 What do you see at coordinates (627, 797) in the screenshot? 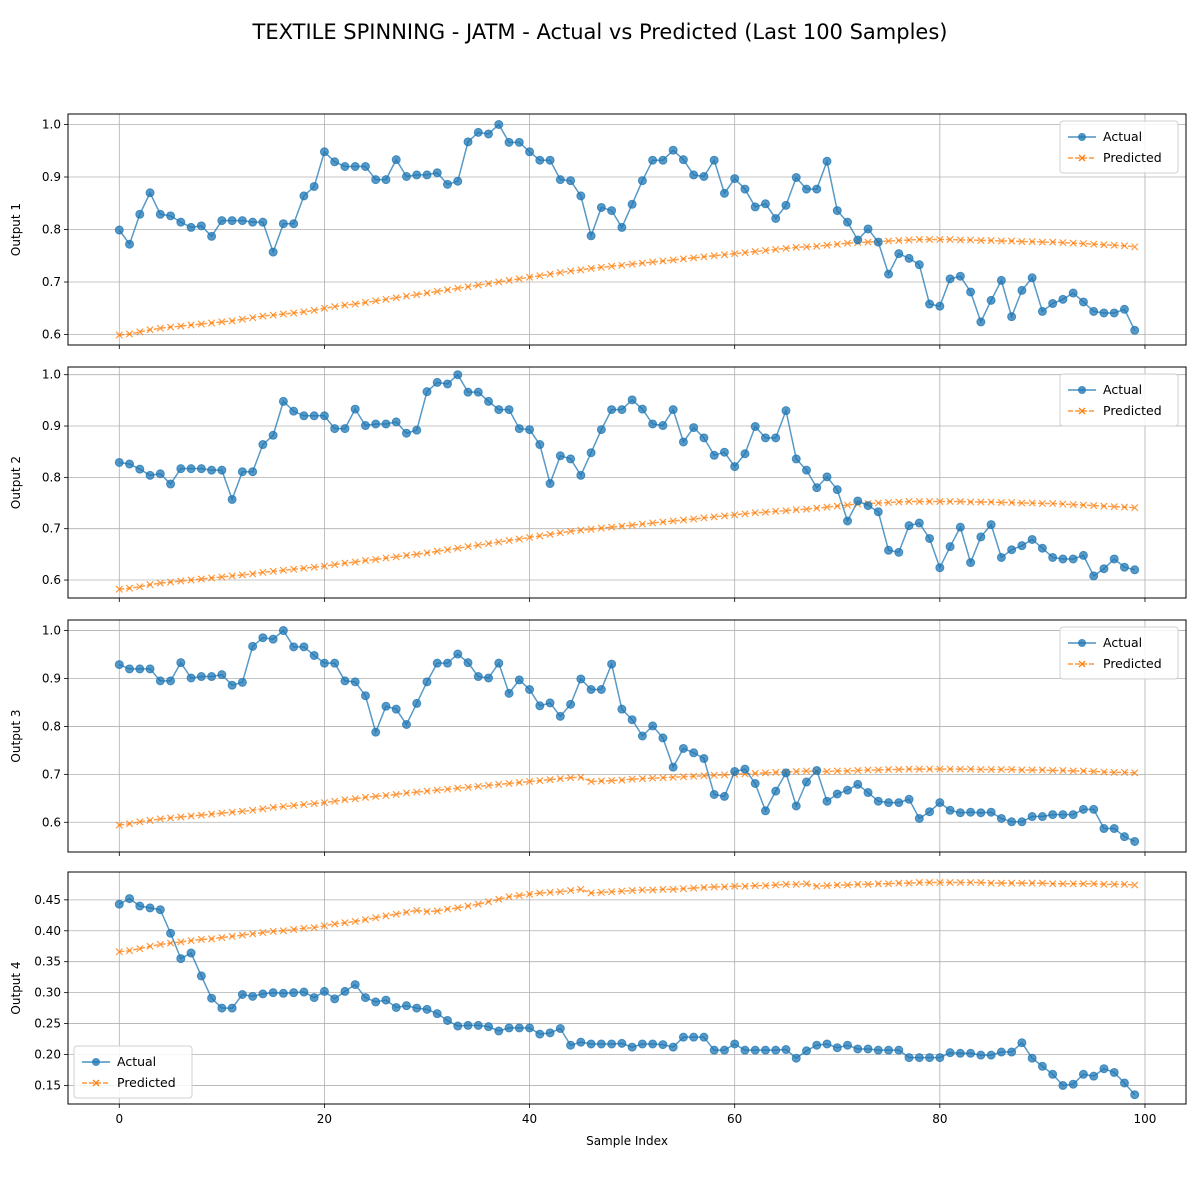
I see `series-line` at bounding box center [627, 797].